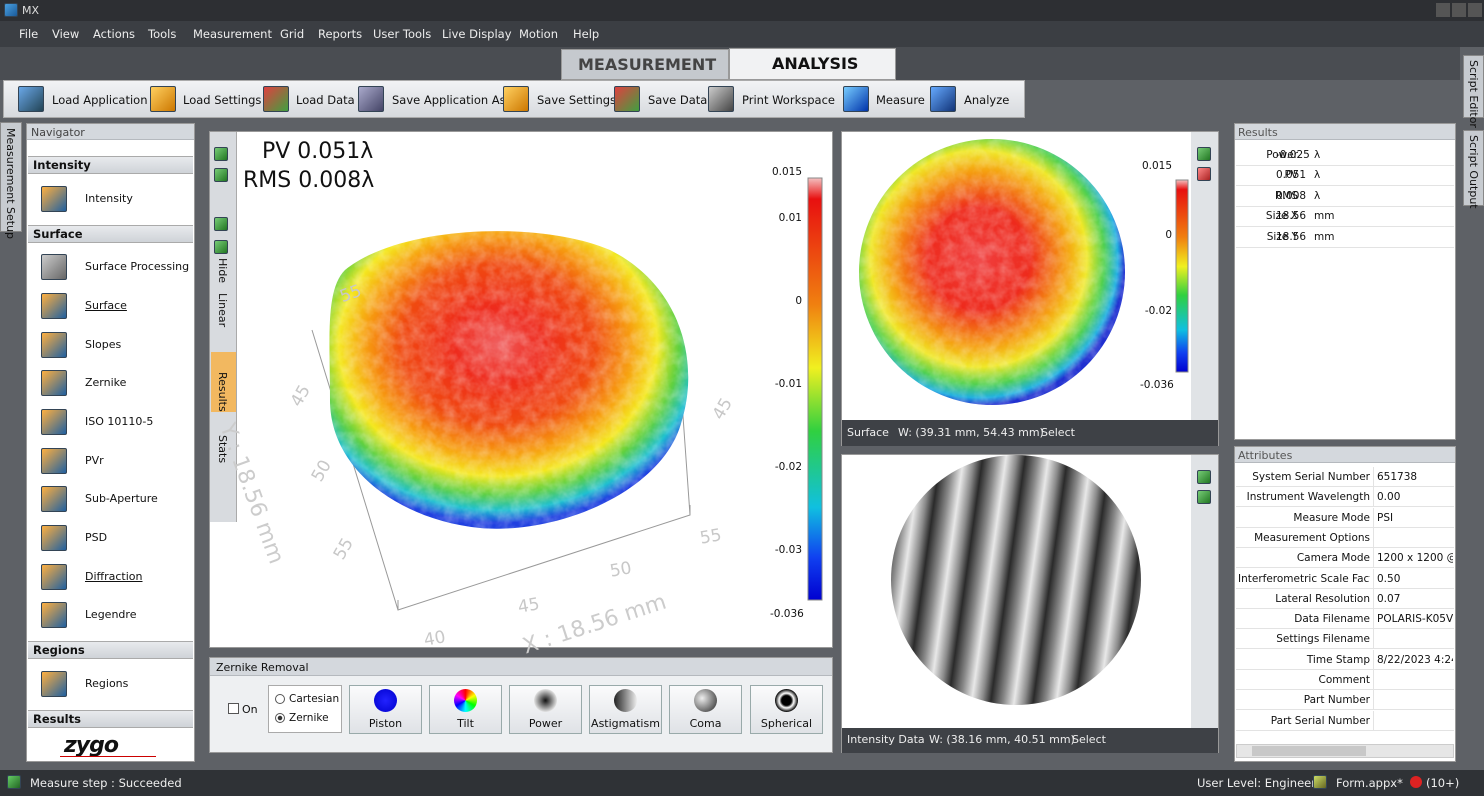  What do you see at coordinates (449, 100) in the screenshot?
I see `toolbar-button: Save Application As` at bounding box center [449, 100].